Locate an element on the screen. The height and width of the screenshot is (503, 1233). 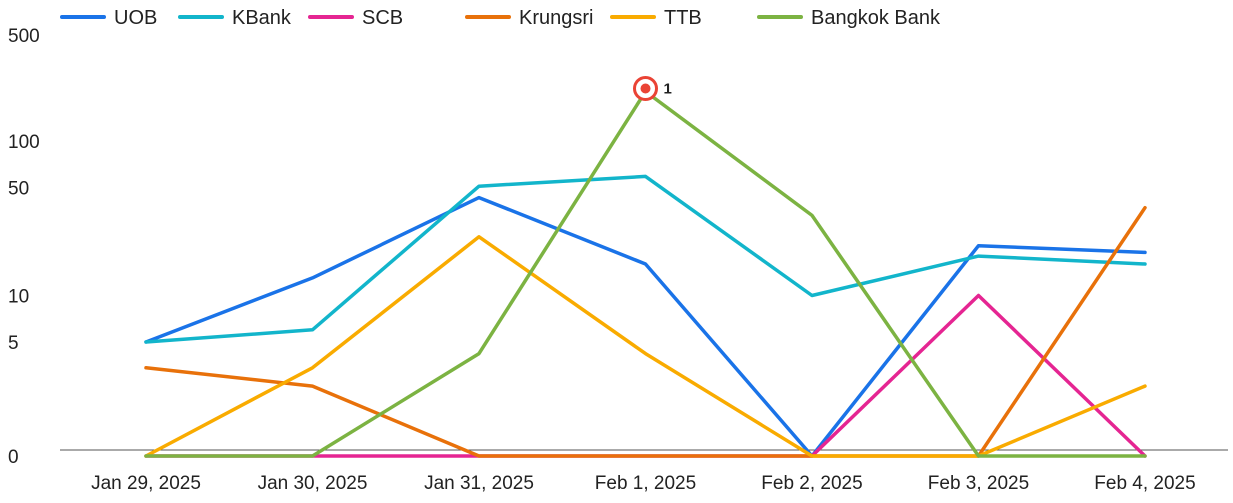
annotation-dot is located at coordinates (646, 89).